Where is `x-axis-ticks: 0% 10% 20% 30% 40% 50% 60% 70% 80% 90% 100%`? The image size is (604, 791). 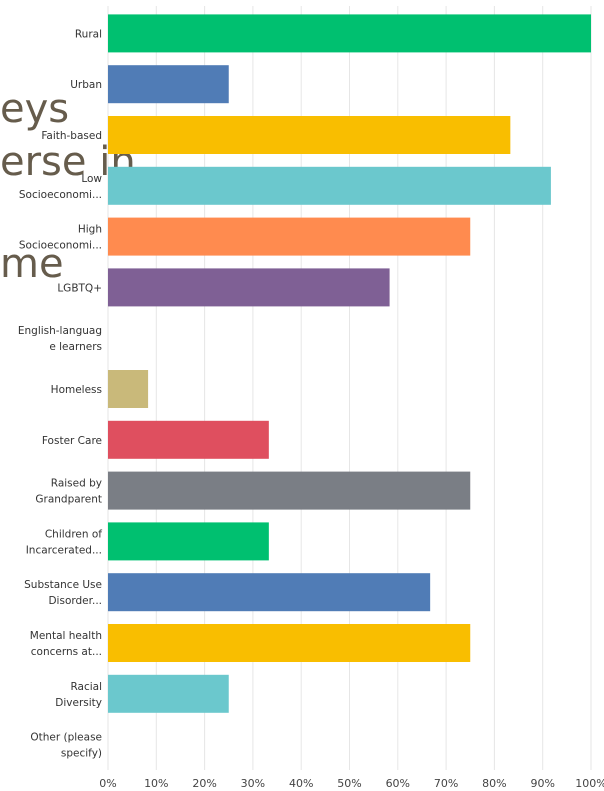 x-axis-ticks: 0% 10% 20% 30% 40% 50% 60% 70% 80% 90% 100% is located at coordinates (351, 783).